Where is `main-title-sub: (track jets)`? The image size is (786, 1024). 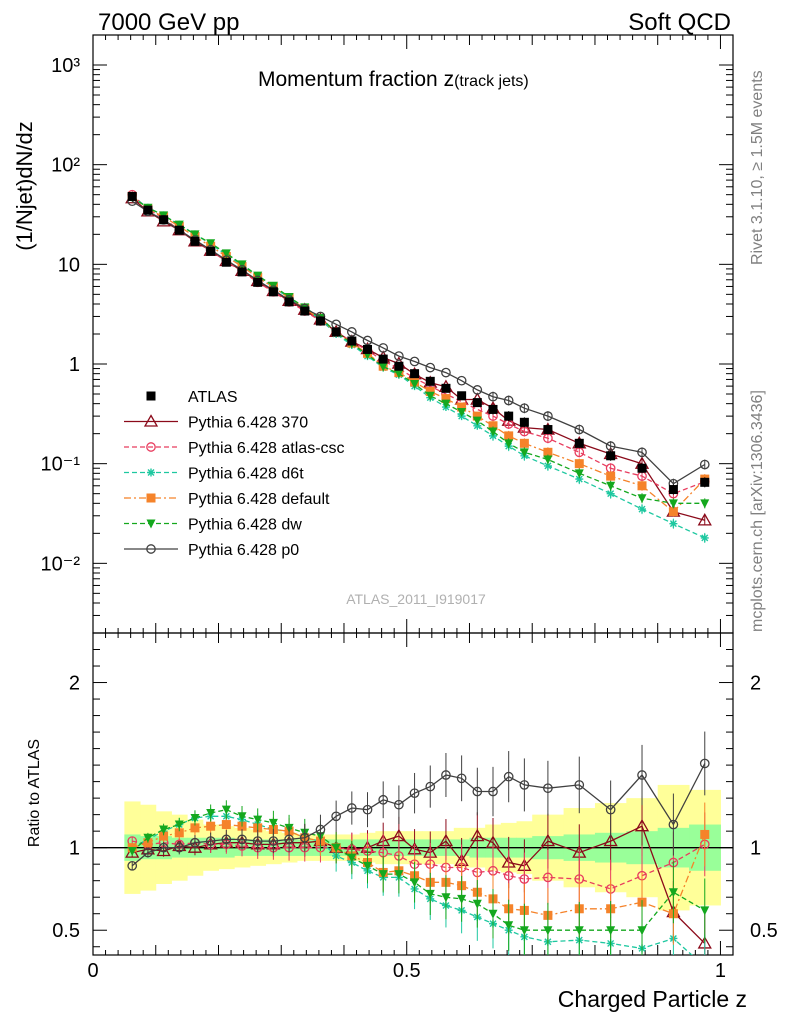
main-title-sub: (track jets) is located at coordinates (491, 81).